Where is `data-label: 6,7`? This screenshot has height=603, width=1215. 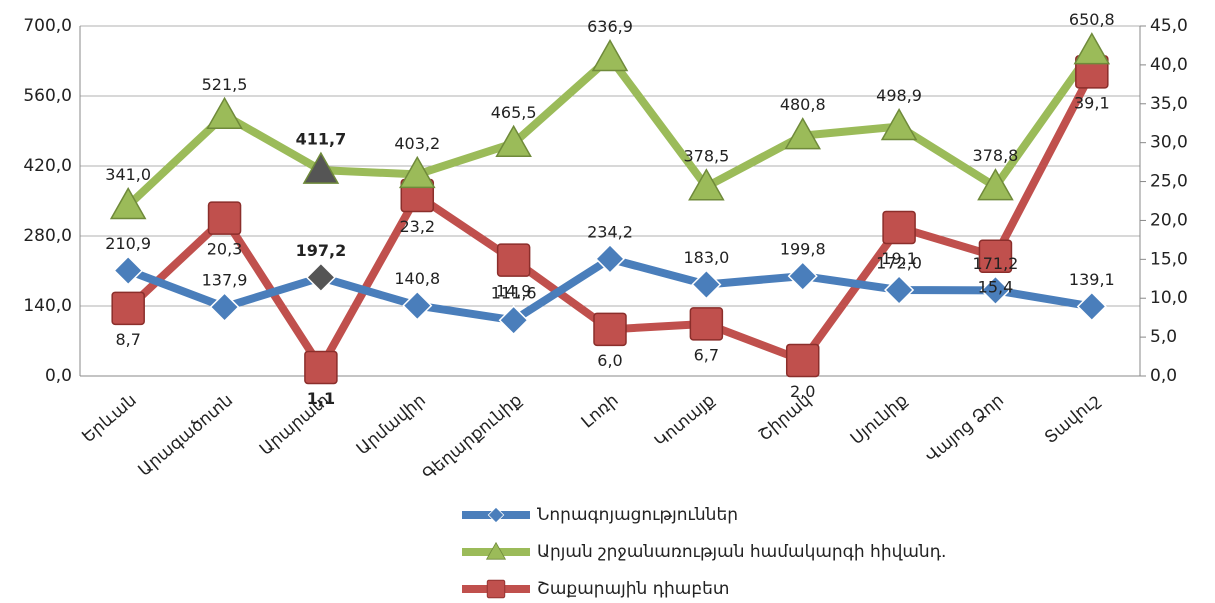 data-label: 6,7 is located at coordinates (706, 354).